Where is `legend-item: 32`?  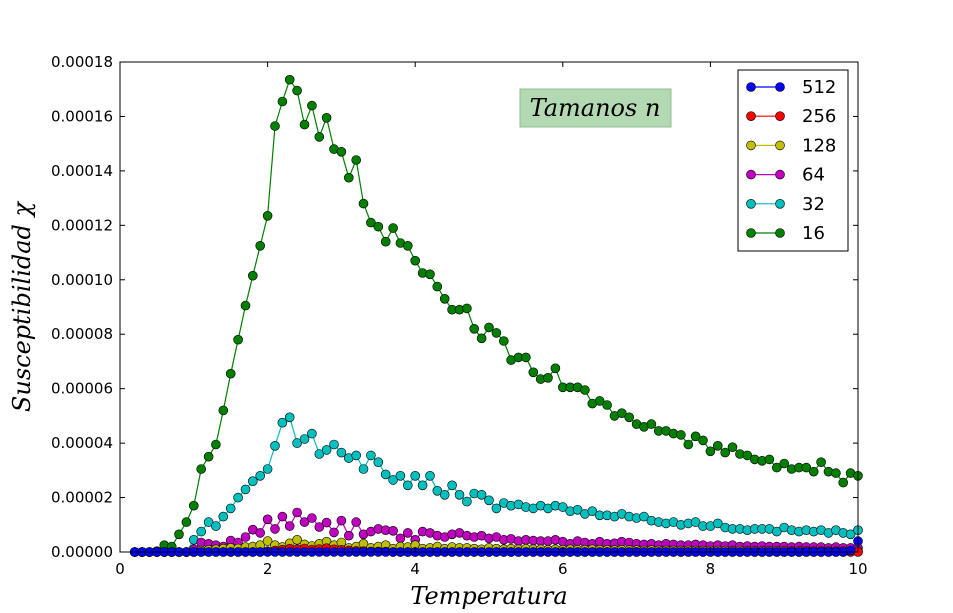
legend-item: 32 is located at coordinates (785, 204).